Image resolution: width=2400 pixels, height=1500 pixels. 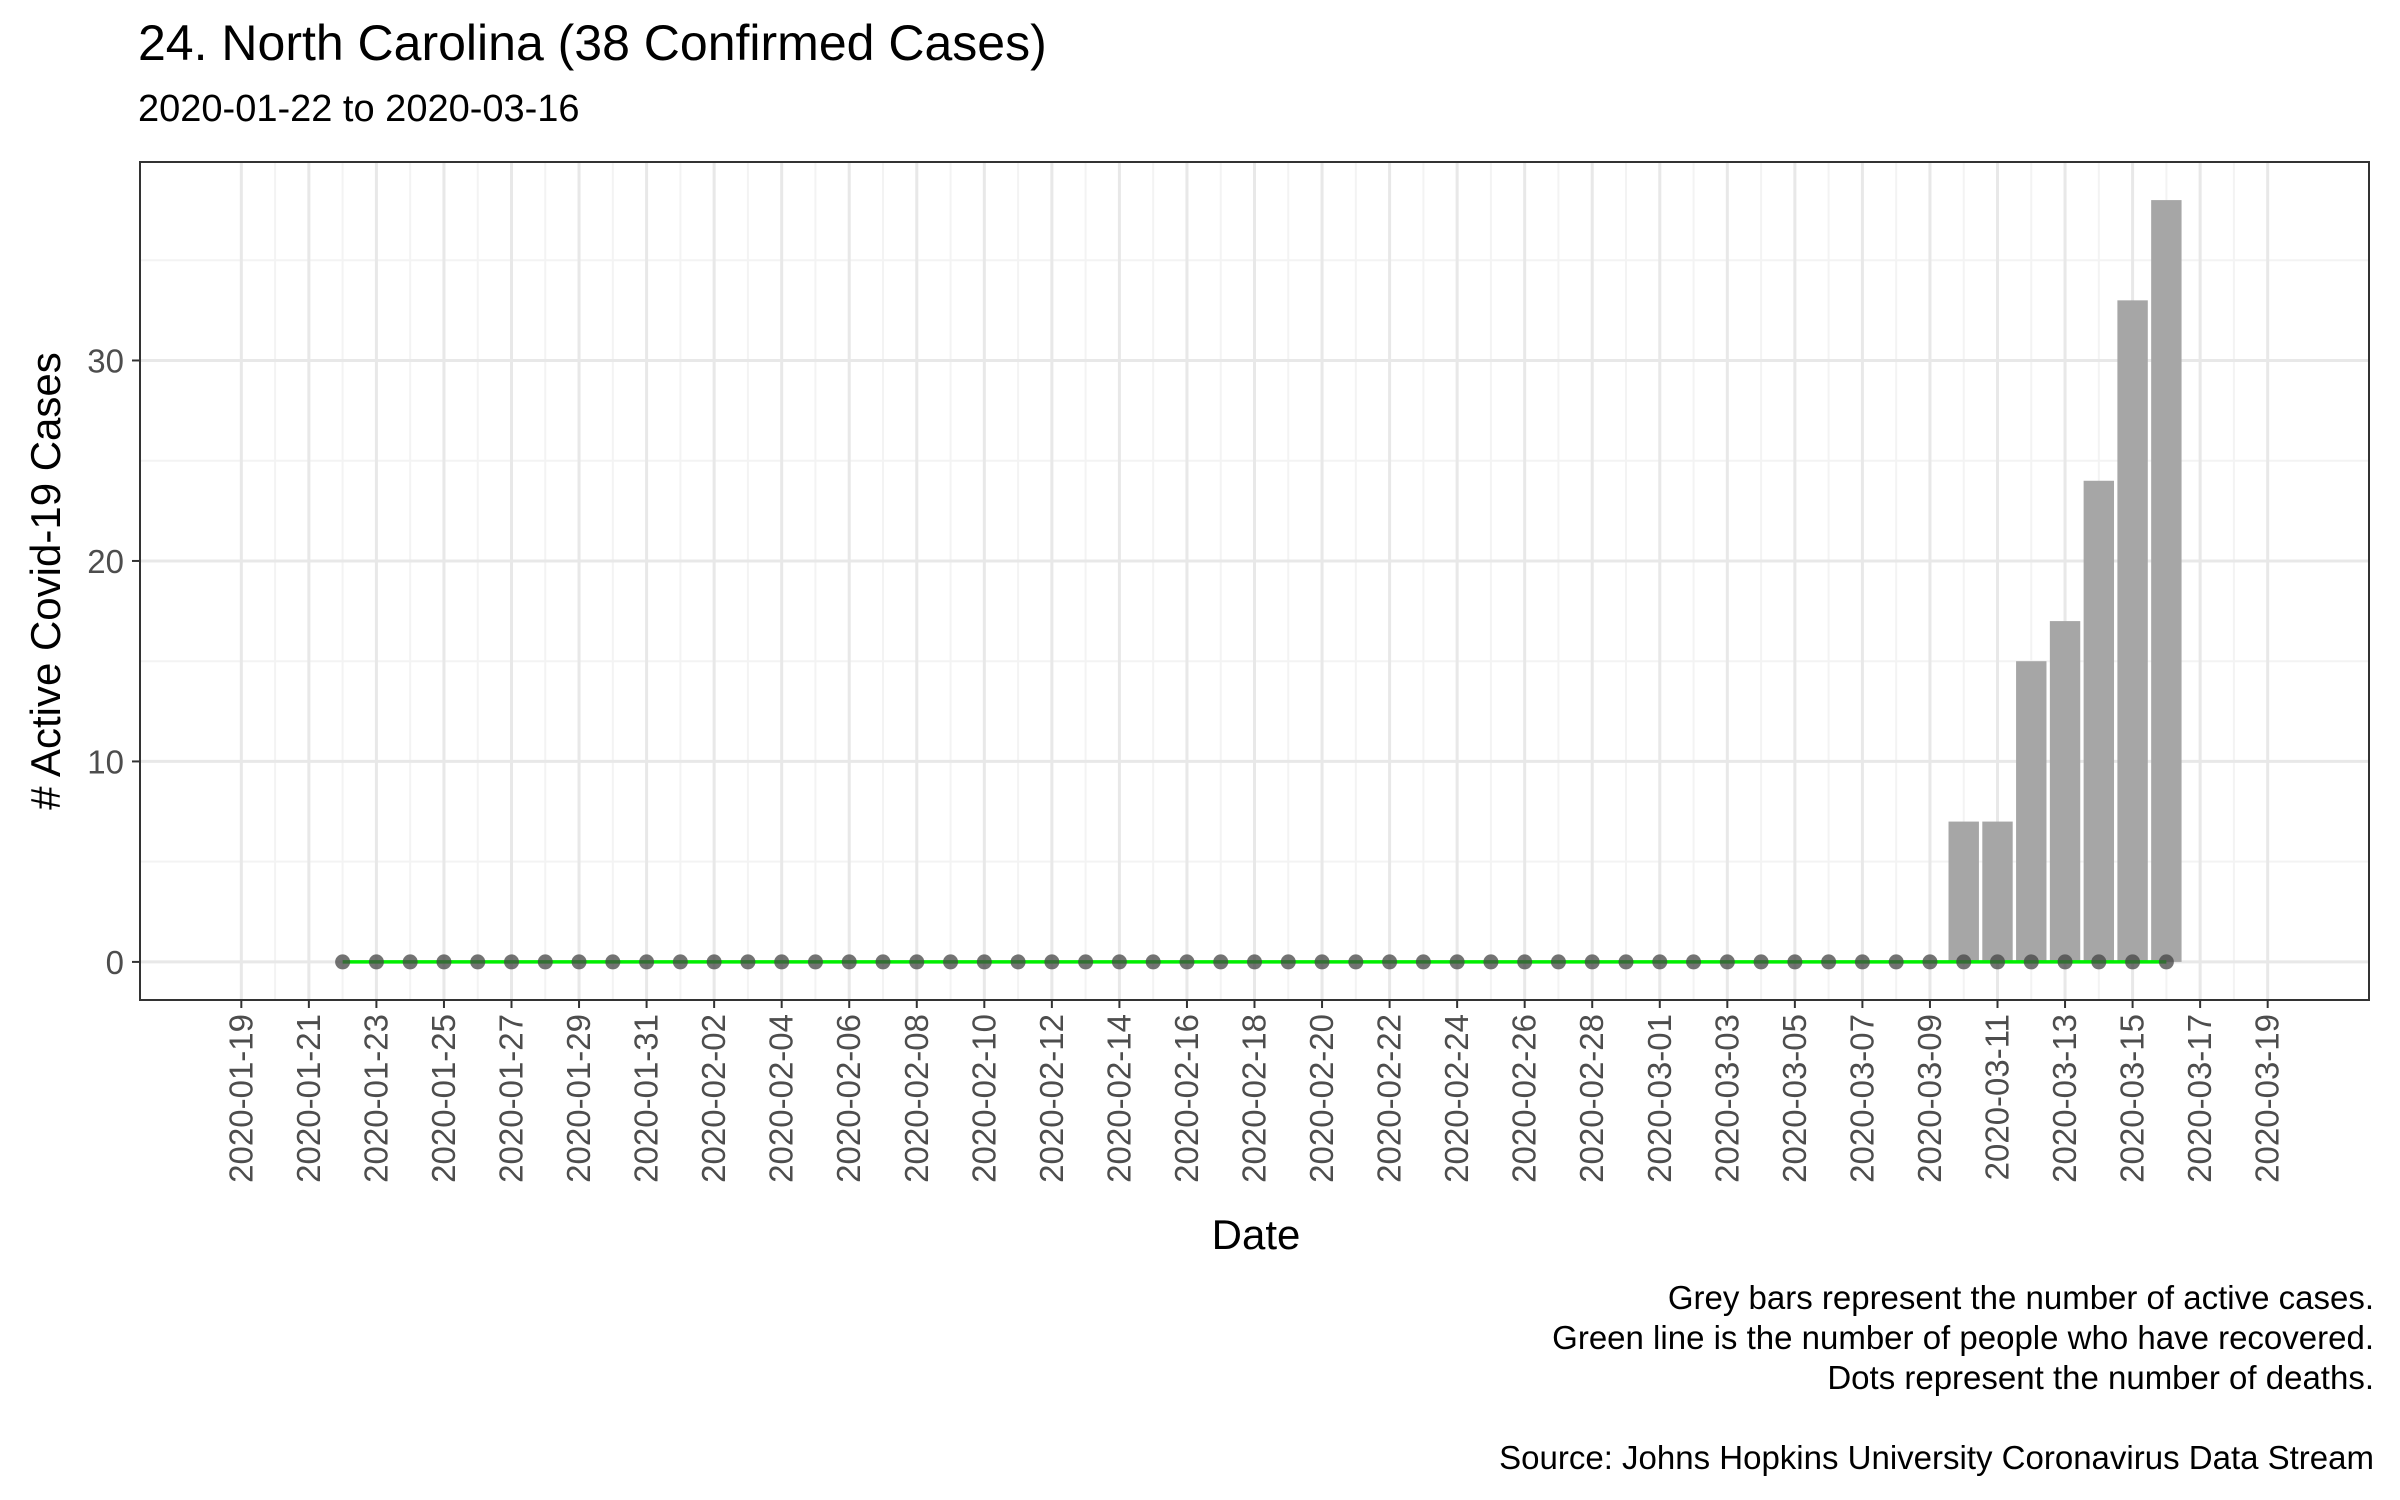 I want to click on y-tick-label: 20, so click(x=105, y=561).